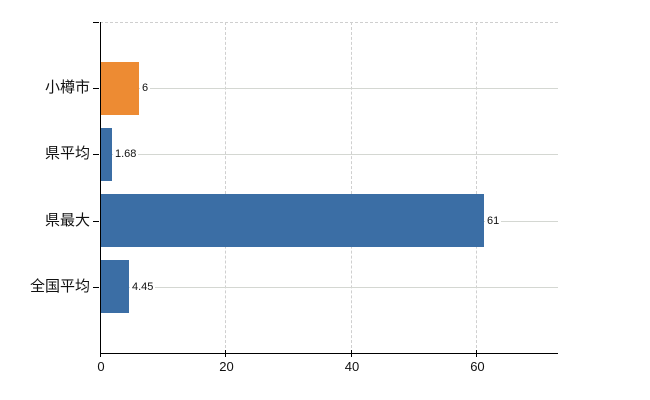  What do you see at coordinates (143, 286) in the screenshot?
I see `bar-value-label: 4.45` at bounding box center [143, 286].